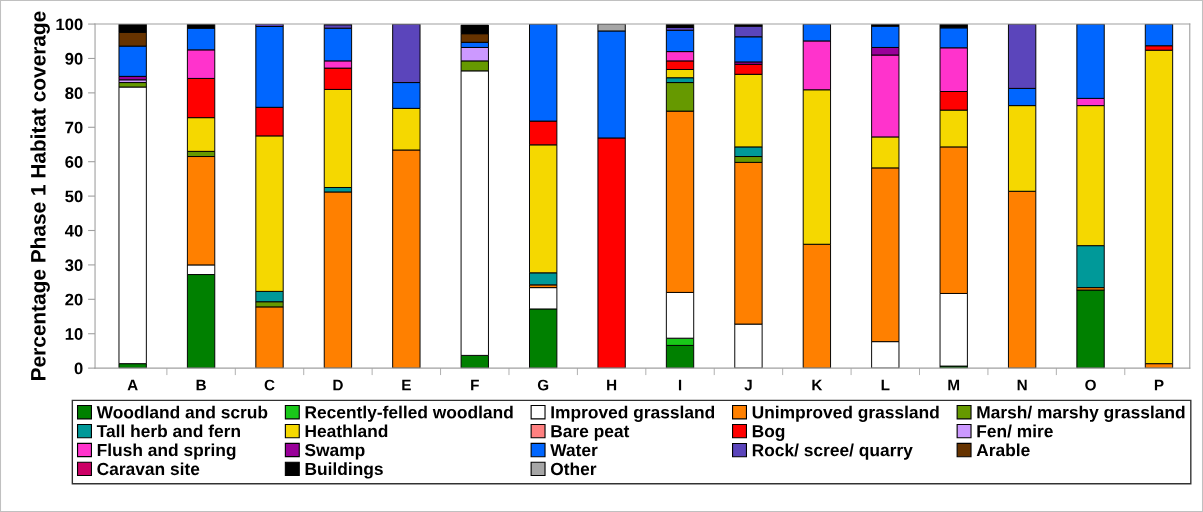 The image size is (1203, 512). I want to click on legend-label: Woodland and scrub, so click(182, 412).